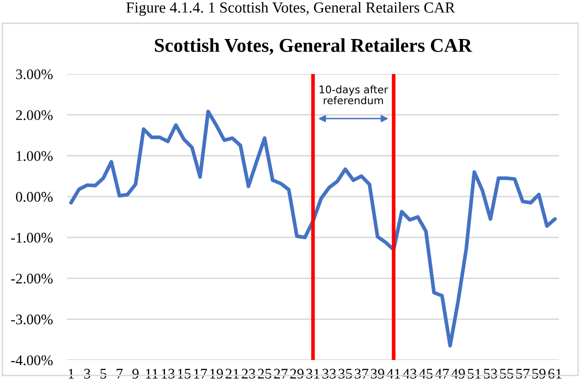  I want to click on y-tick-label: 3.00%, so click(34, 74).